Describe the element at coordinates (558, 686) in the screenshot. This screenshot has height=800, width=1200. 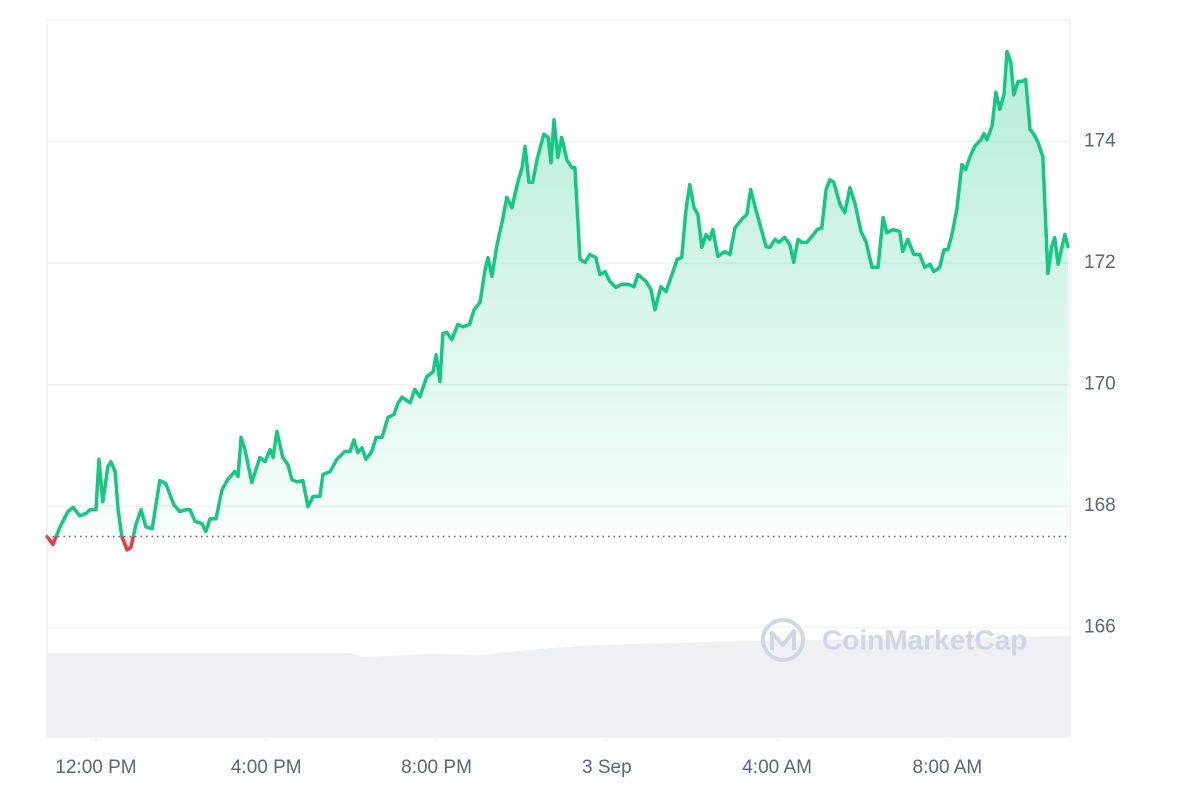
I see `volume-band` at that location.